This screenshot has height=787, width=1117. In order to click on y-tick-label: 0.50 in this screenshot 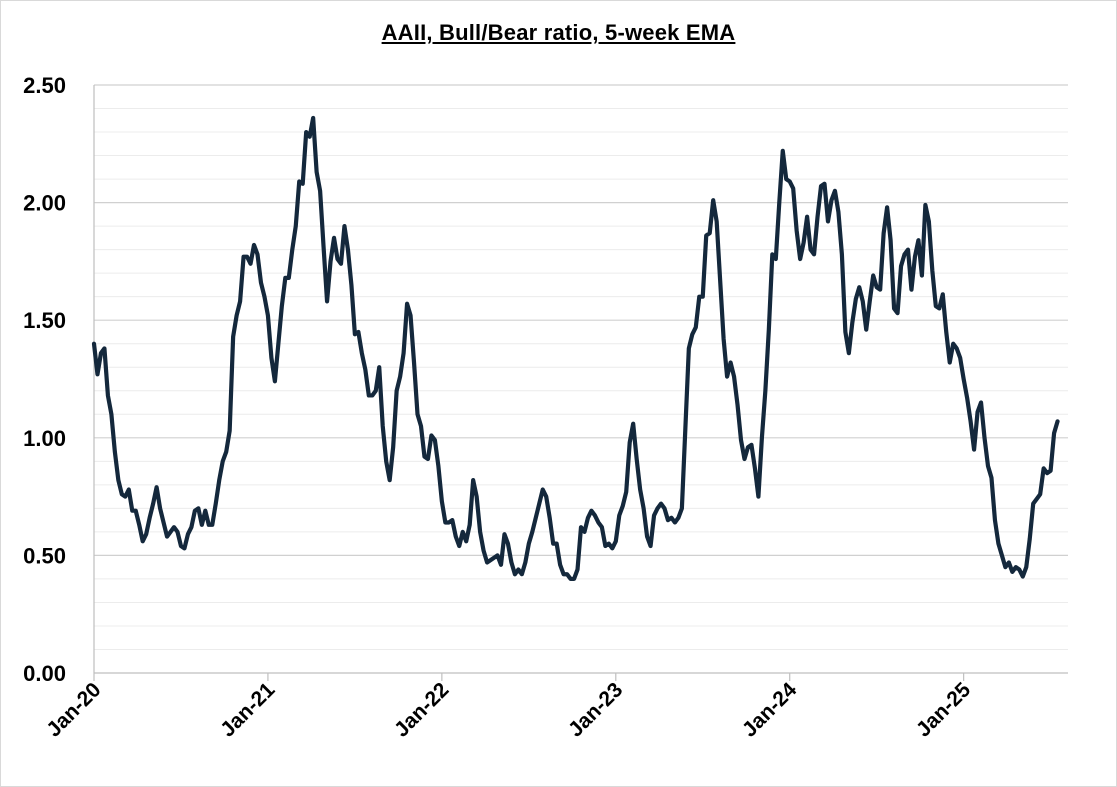, I will do `click(44, 555)`.